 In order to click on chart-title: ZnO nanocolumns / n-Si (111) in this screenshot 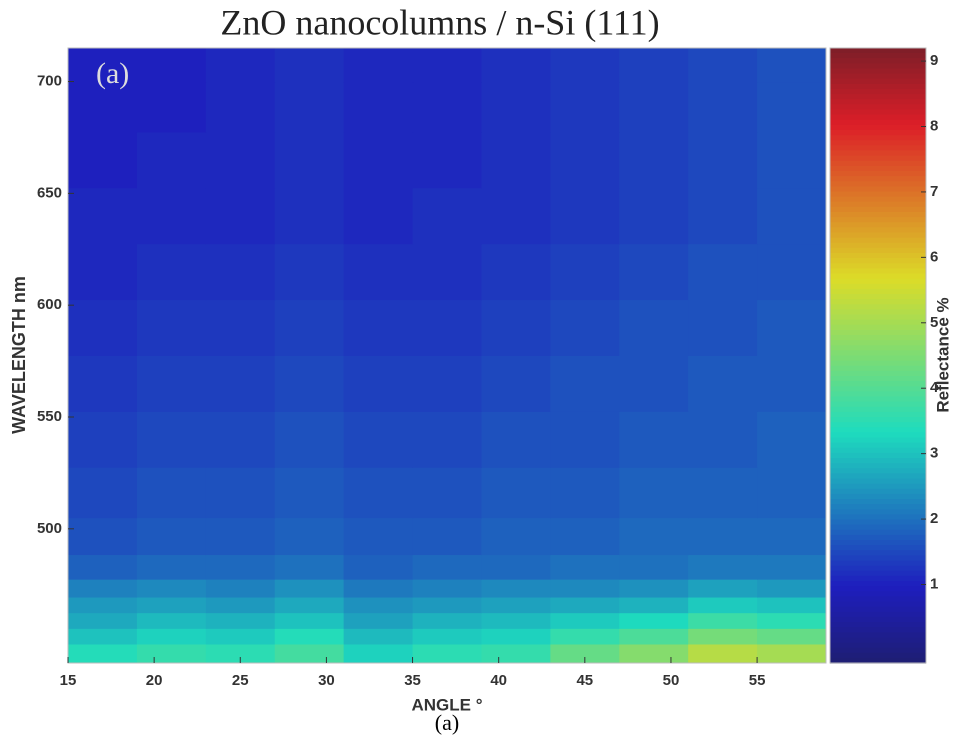, I will do `click(439, 22)`.